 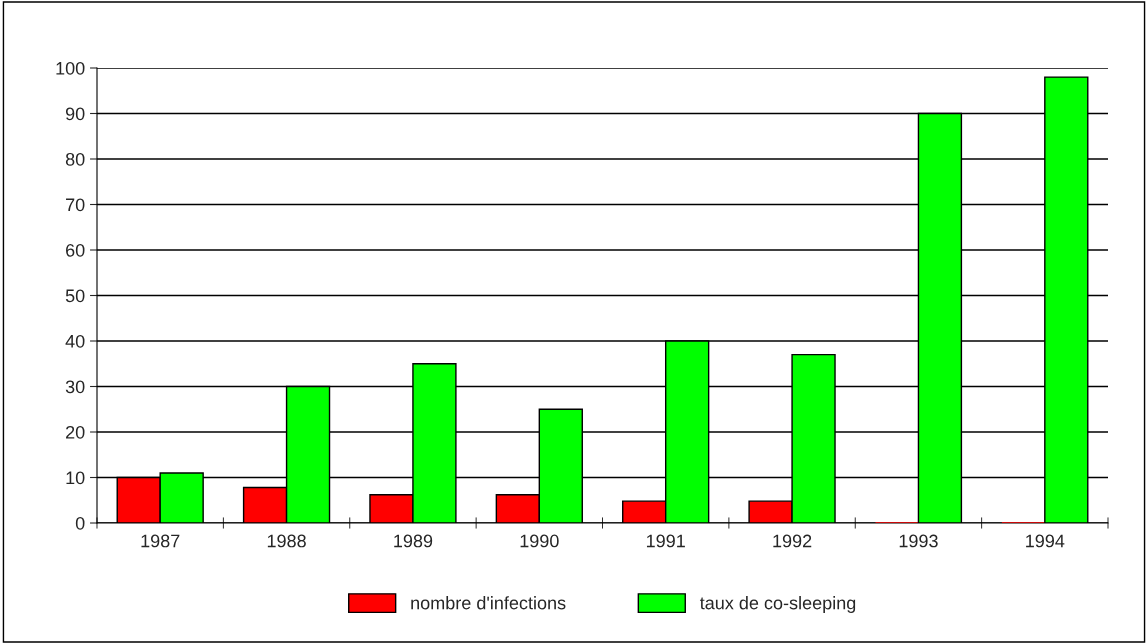 I want to click on y-tick-label: 50, so click(x=75, y=296).